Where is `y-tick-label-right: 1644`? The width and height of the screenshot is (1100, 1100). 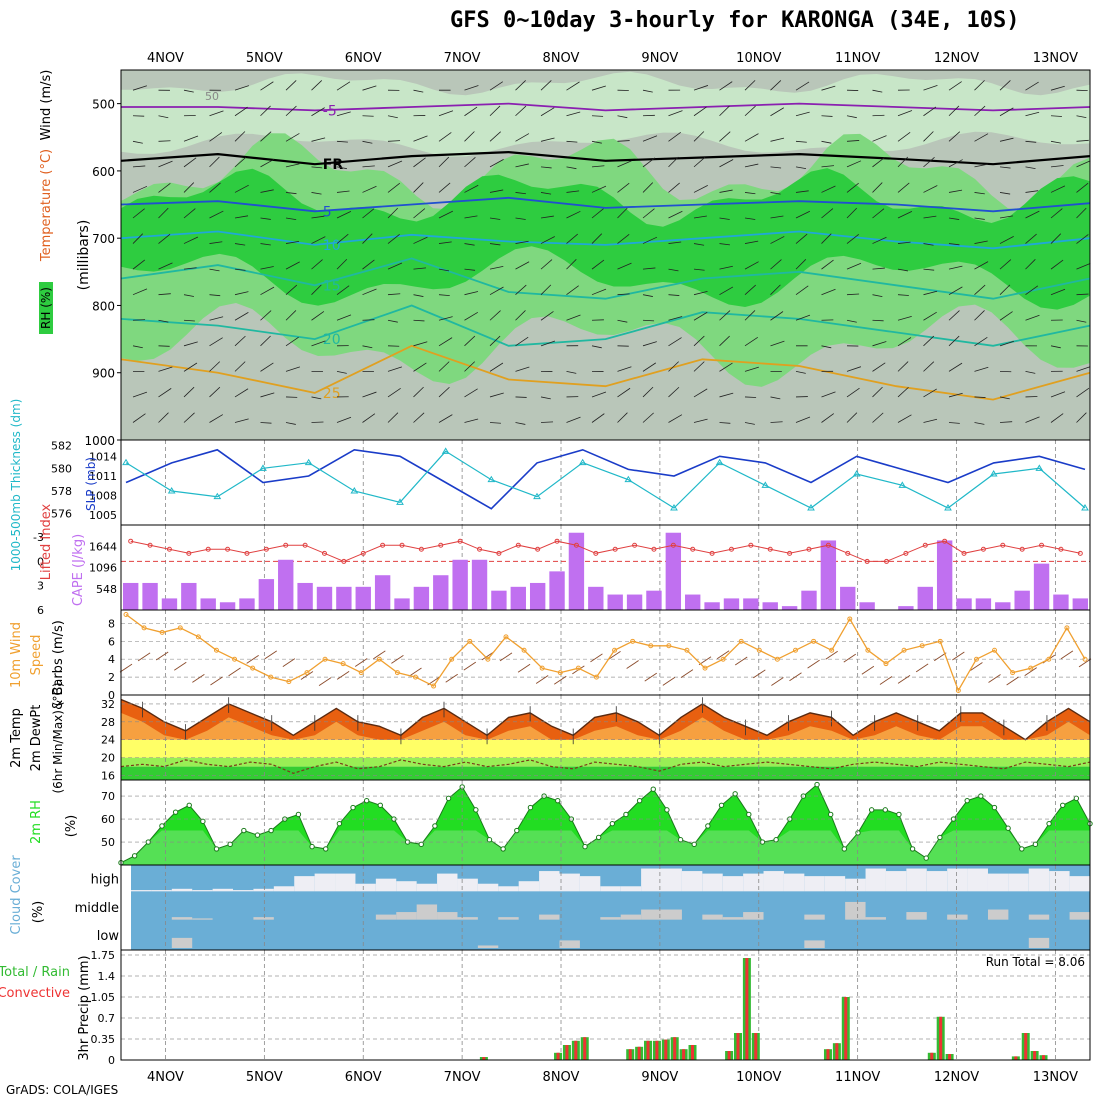
y-tick-label-right: 1644 is located at coordinates (103, 546).